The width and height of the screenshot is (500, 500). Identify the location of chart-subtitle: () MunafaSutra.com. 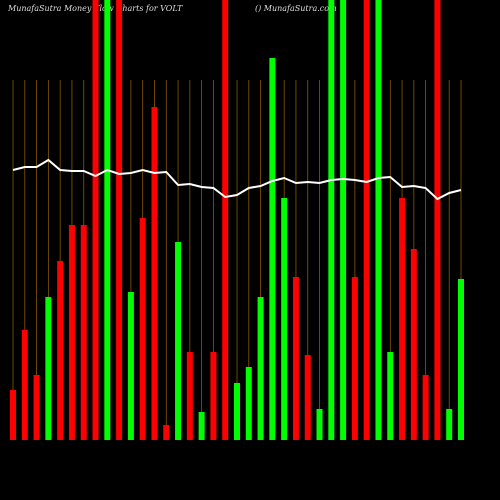
(296, 8).